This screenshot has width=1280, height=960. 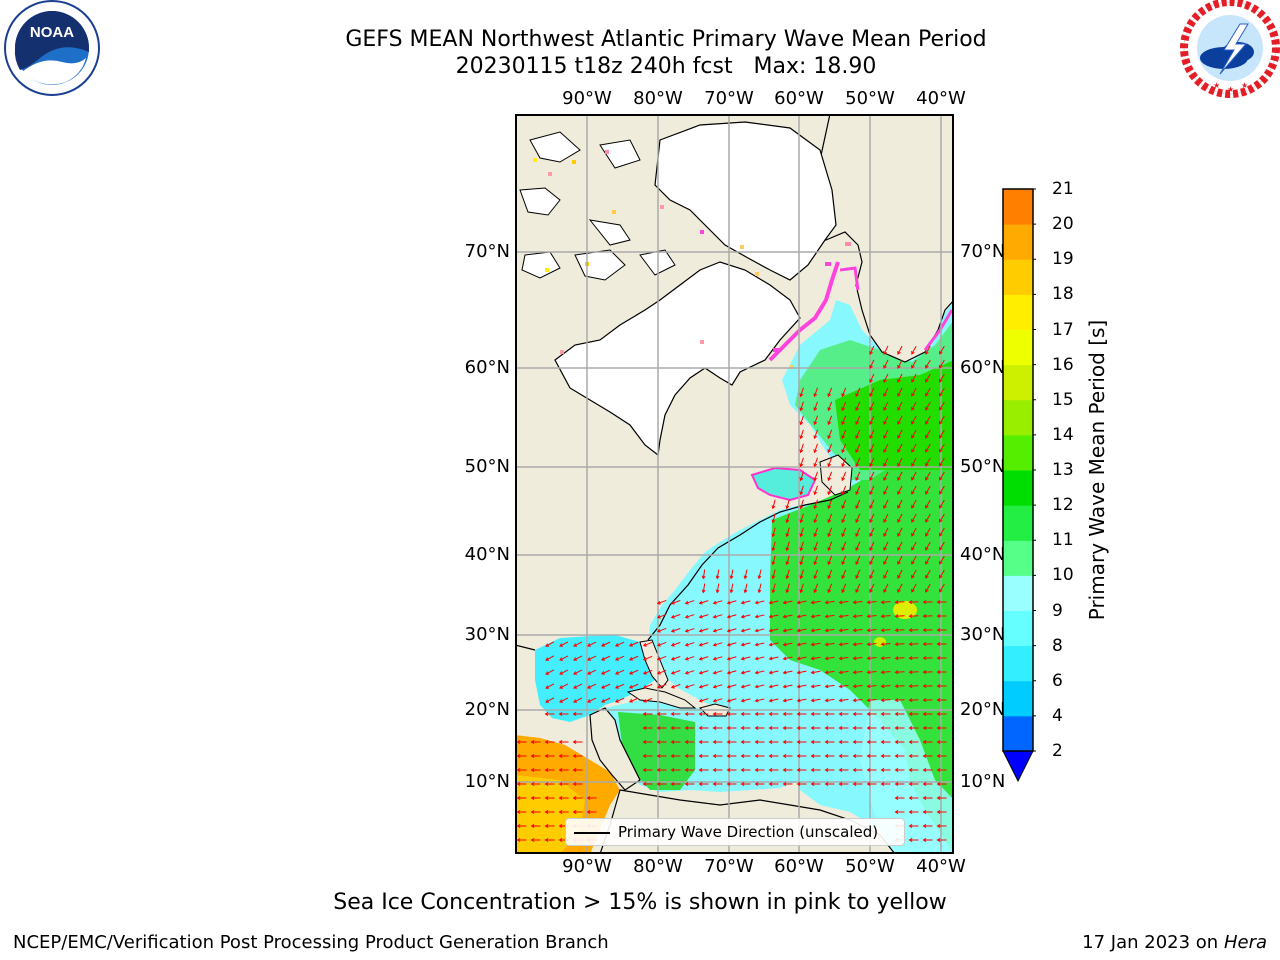 I want to click on lat-tick-right: 60°N, so click(x=983, y=367).